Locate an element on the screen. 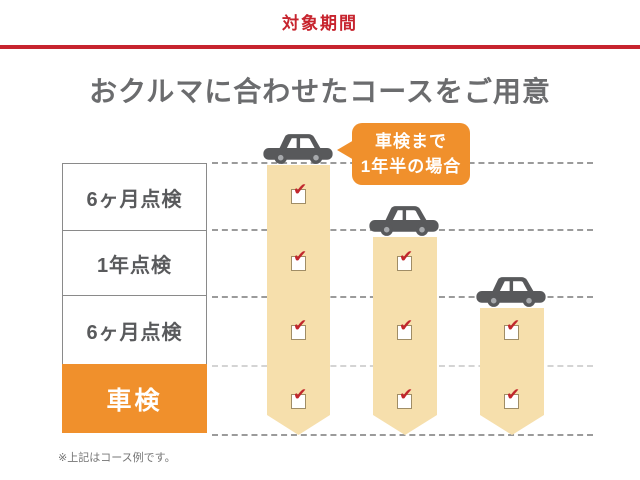 The height and width of the screenshot is (480, 640). header-divider is located at coordinates (320, 47).